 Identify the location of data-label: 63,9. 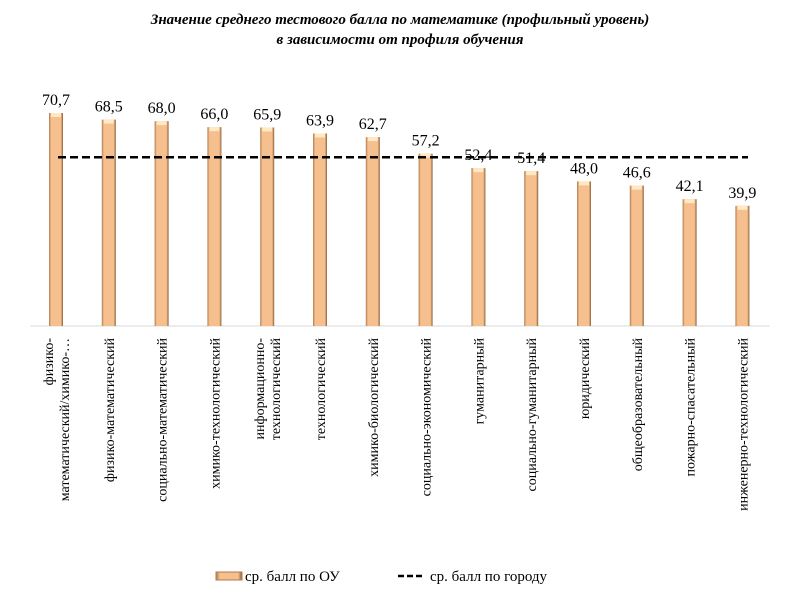
(320, 120).